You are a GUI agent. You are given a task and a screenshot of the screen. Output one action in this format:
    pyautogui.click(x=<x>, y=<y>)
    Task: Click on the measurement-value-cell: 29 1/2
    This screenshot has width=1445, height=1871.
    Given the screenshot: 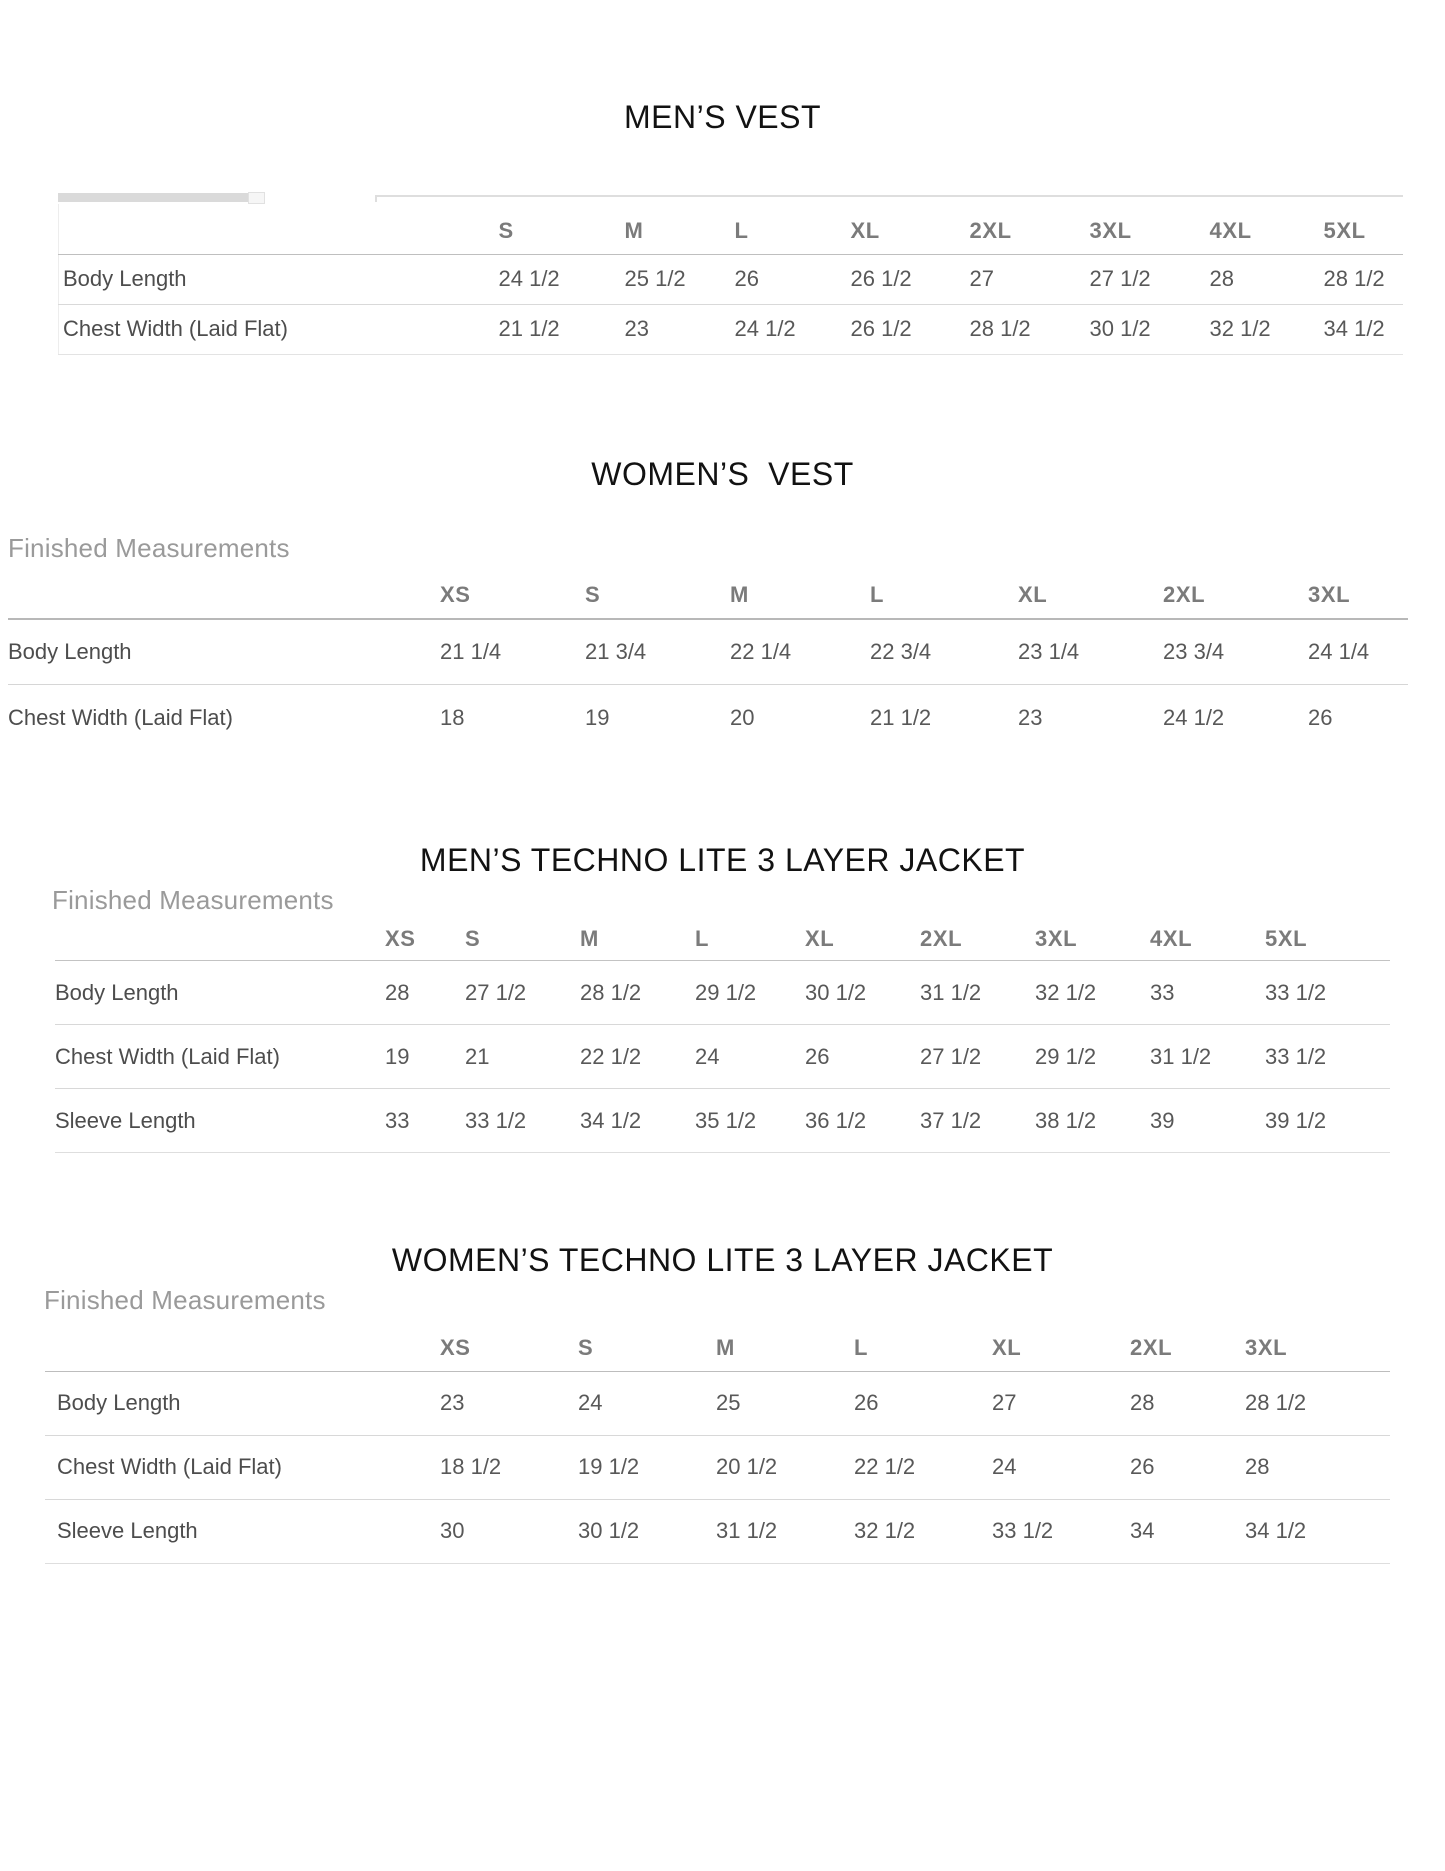 What is the action you would take?
    pyautogui.click(x=1092, y=1056)
    